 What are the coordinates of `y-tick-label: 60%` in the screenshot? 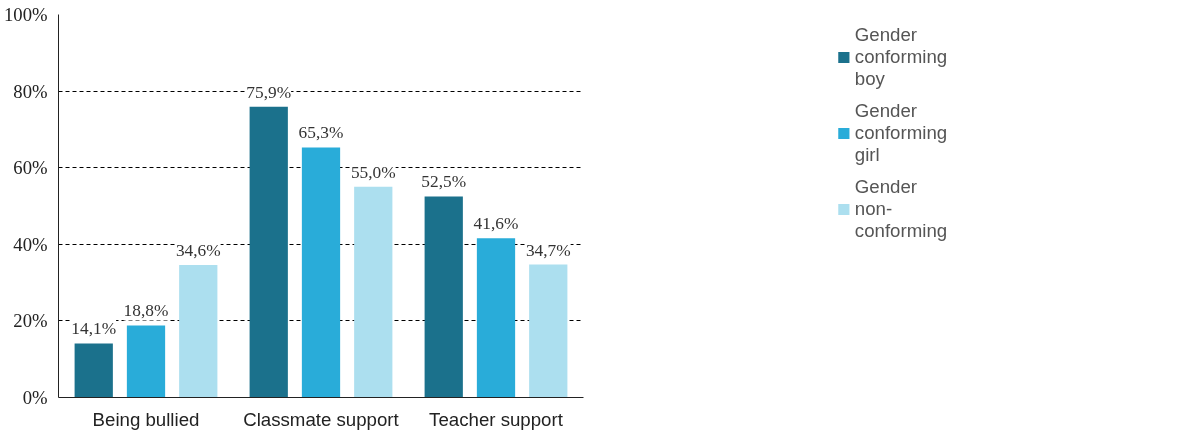 It's located at (30, 168).